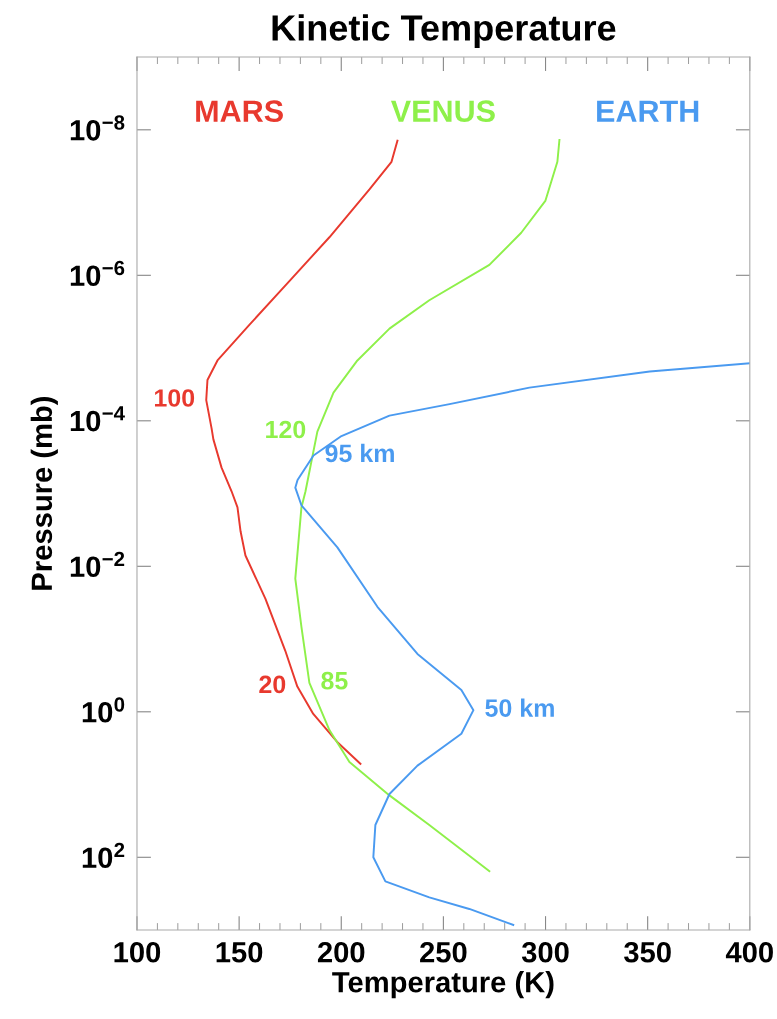 This screenshot has height=1019, width=777. I want to click on annotation: 50 km, so click(519, 707).